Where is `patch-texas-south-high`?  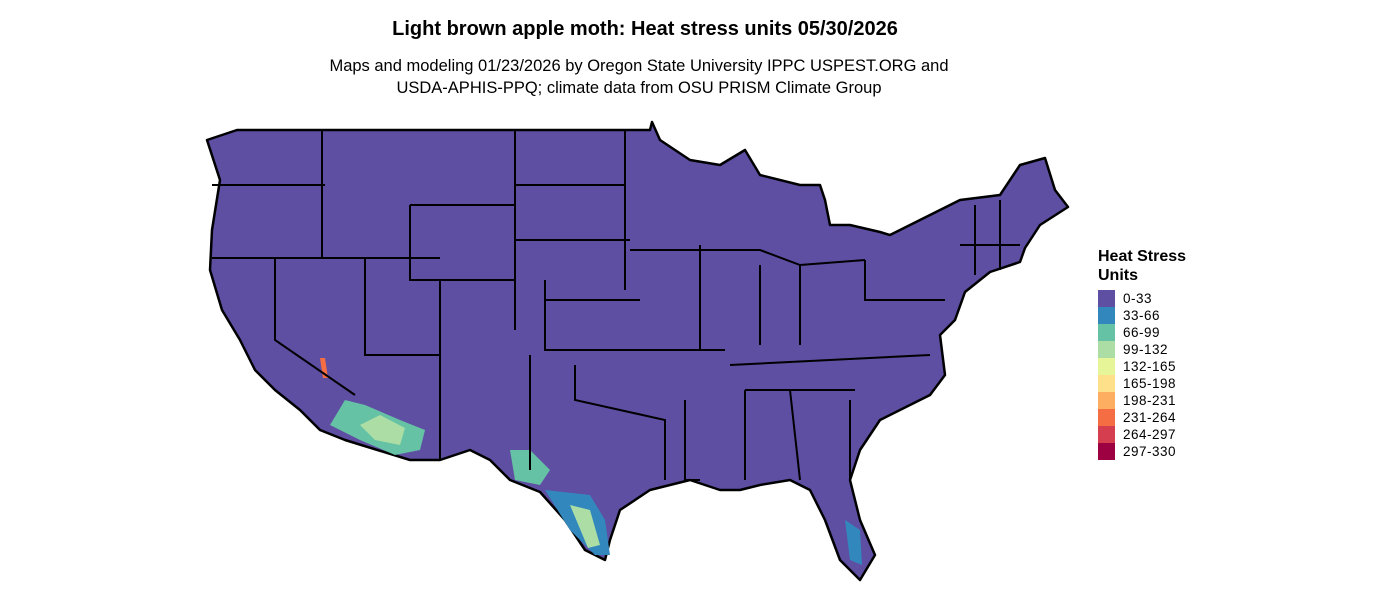 patch-texas-south-high is located at coordinates (585, 526).